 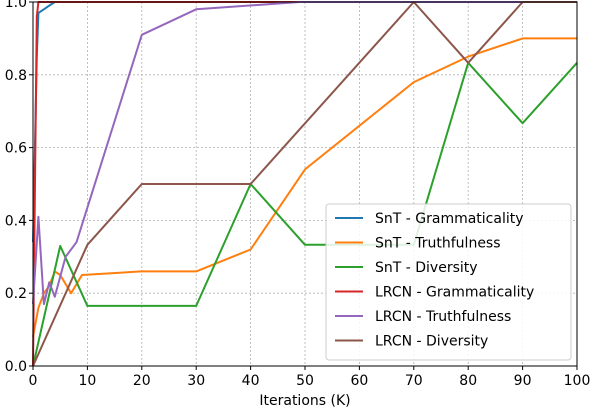 I want to click on legend-label-4: LRCN - Truthfulness, so click(x=443, y=317).